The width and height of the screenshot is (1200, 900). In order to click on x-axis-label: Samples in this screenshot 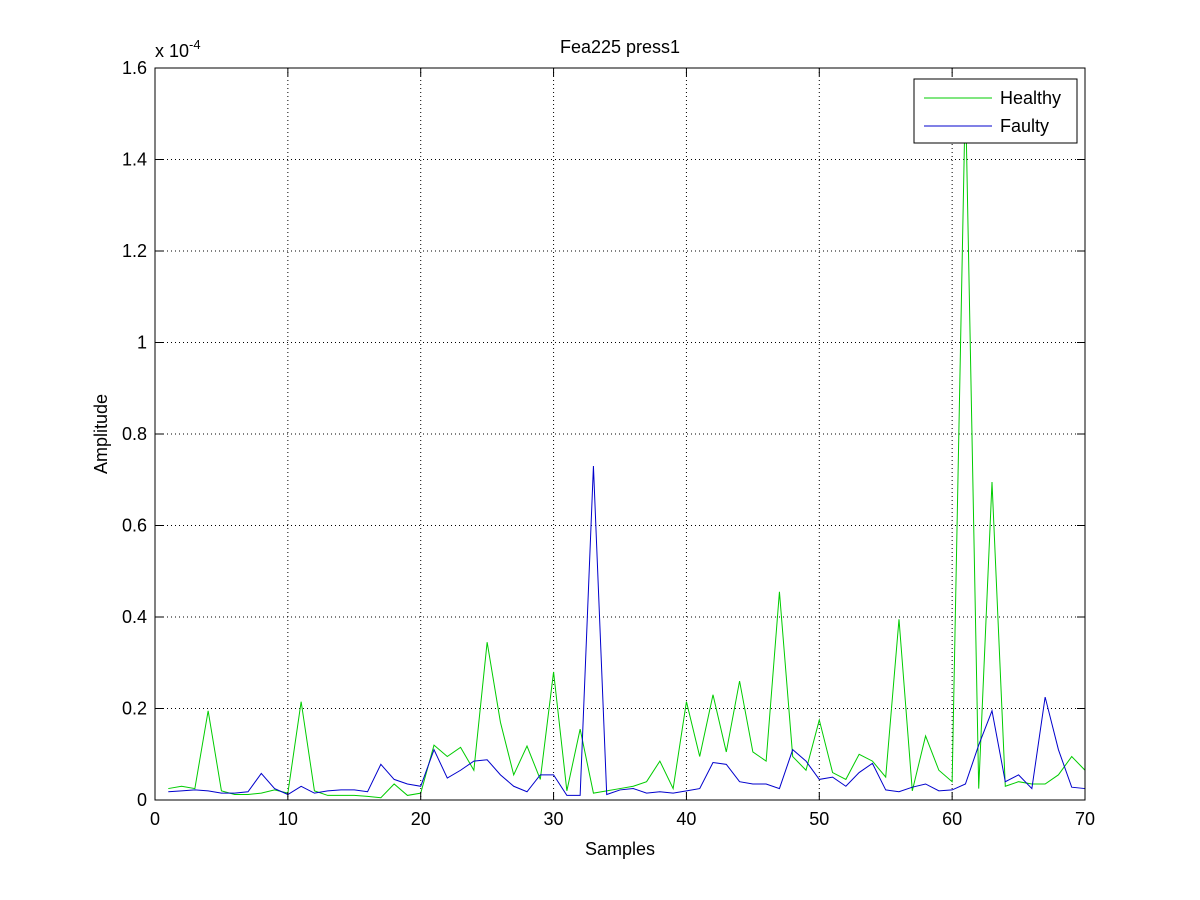, I will do `click(620, 849)`.